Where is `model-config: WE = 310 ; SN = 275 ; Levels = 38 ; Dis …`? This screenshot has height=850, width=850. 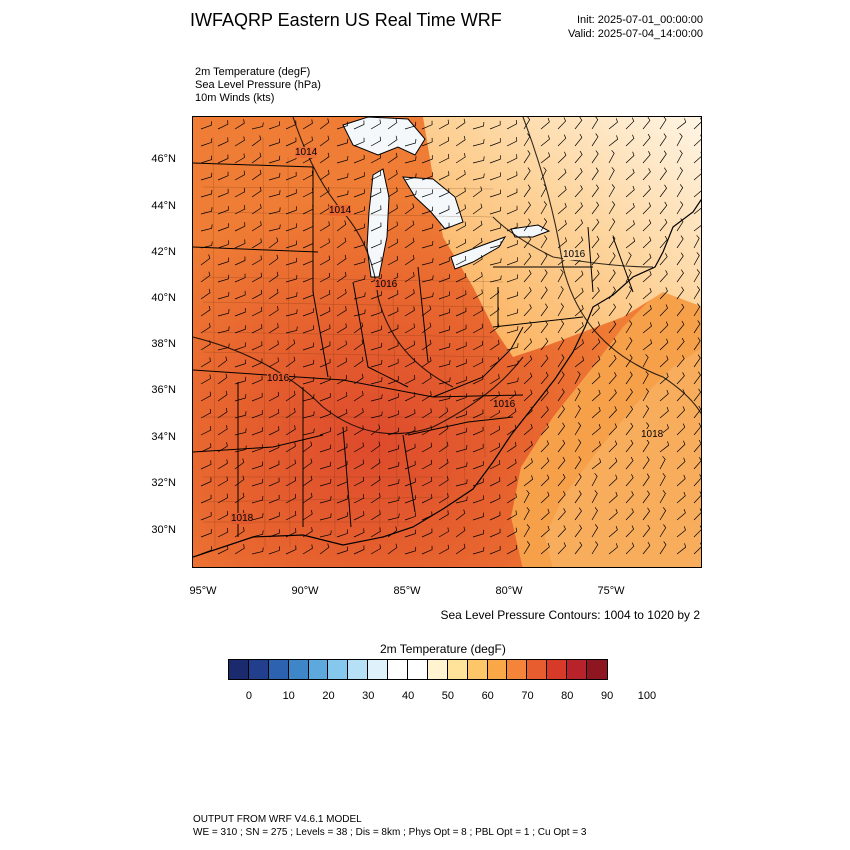
model-config: WE = 310 ; SN = 275 ; Levels = 38 ; Dis … is located at coordinates (390, 832).